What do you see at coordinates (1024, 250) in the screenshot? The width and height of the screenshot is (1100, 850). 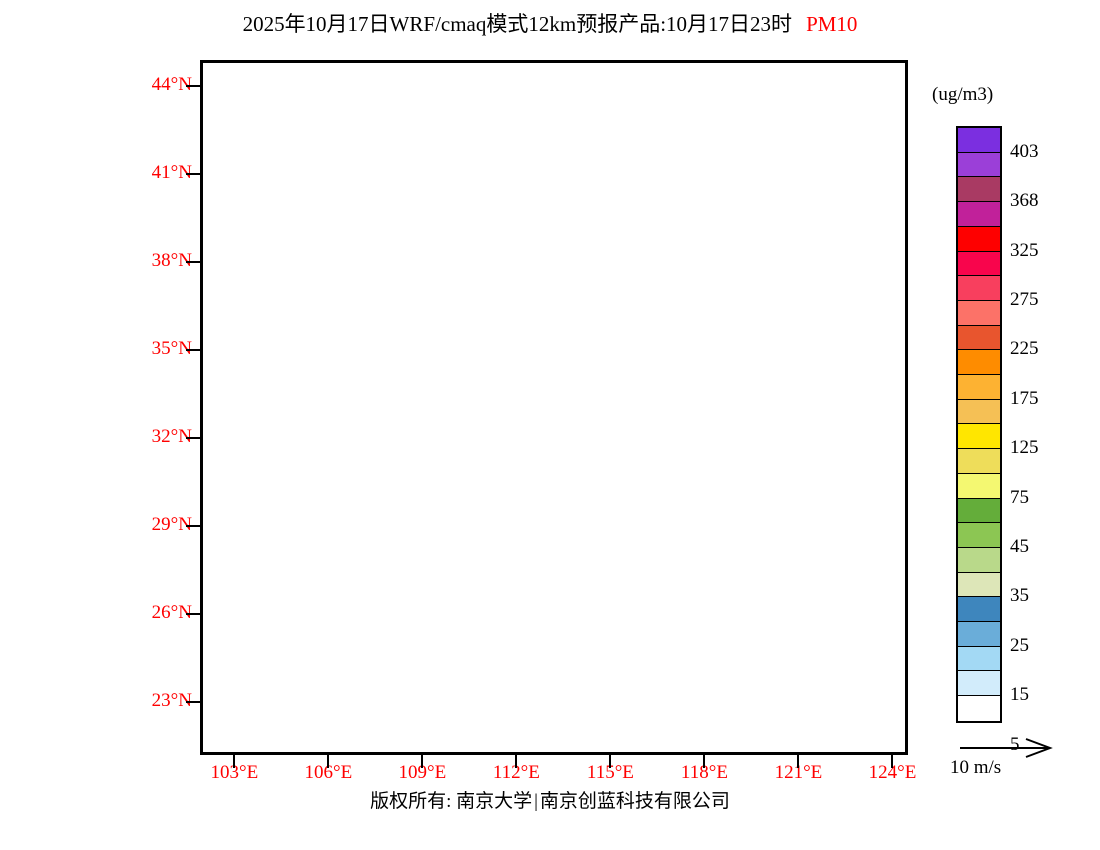 I see `colorbar-label-325: 325` at bounding box center [1024, 250].